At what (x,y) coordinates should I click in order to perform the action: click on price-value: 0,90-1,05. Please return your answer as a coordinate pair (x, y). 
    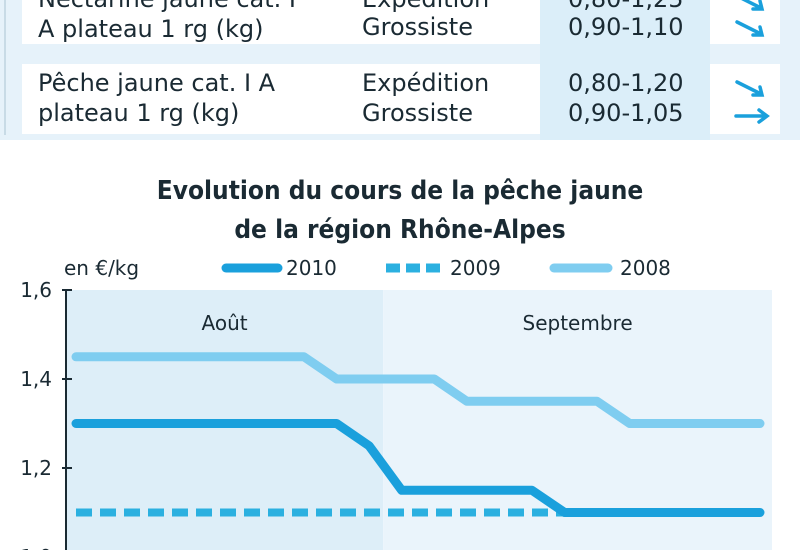
    Looking at the image, I should click on (626, 113).